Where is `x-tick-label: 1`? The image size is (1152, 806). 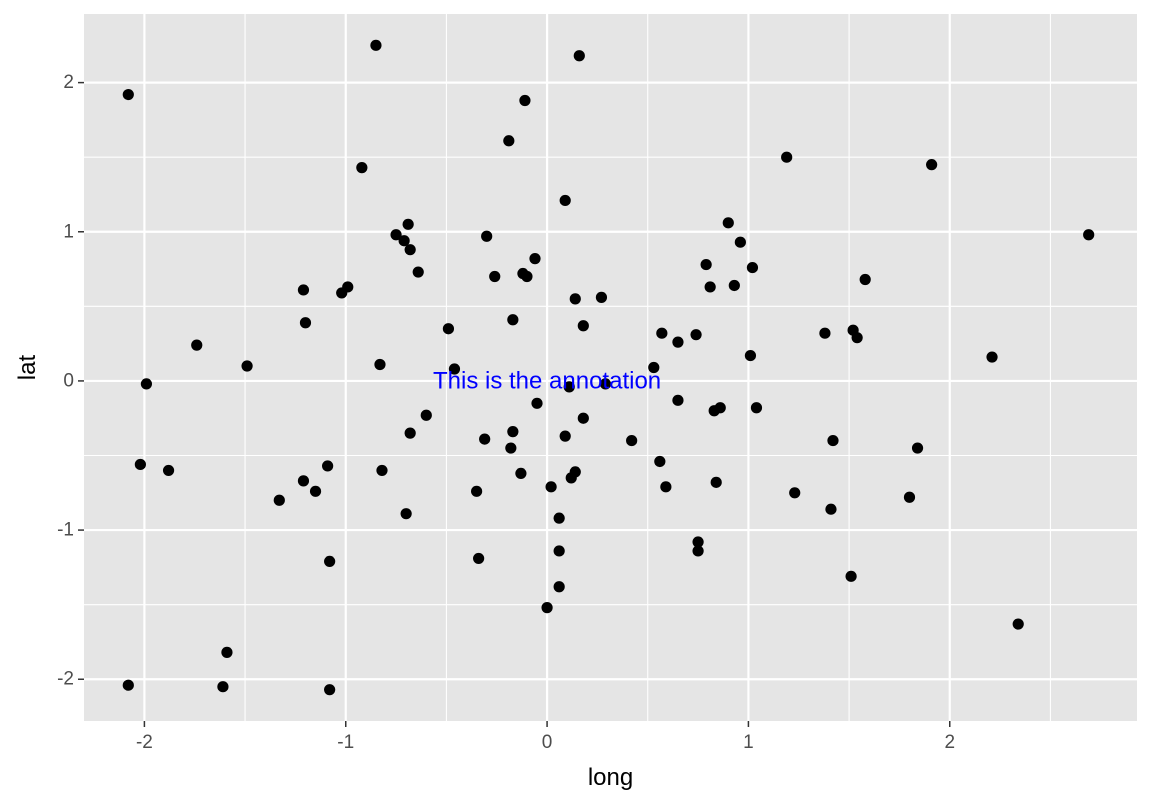 x-tick-label: 1 is located at coordinates (748, 742).